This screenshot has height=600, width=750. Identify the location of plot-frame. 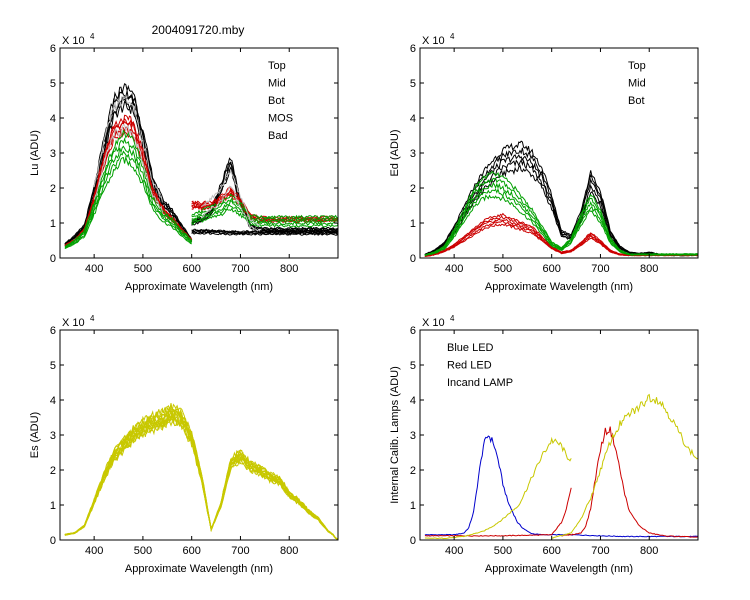
(199, 435).